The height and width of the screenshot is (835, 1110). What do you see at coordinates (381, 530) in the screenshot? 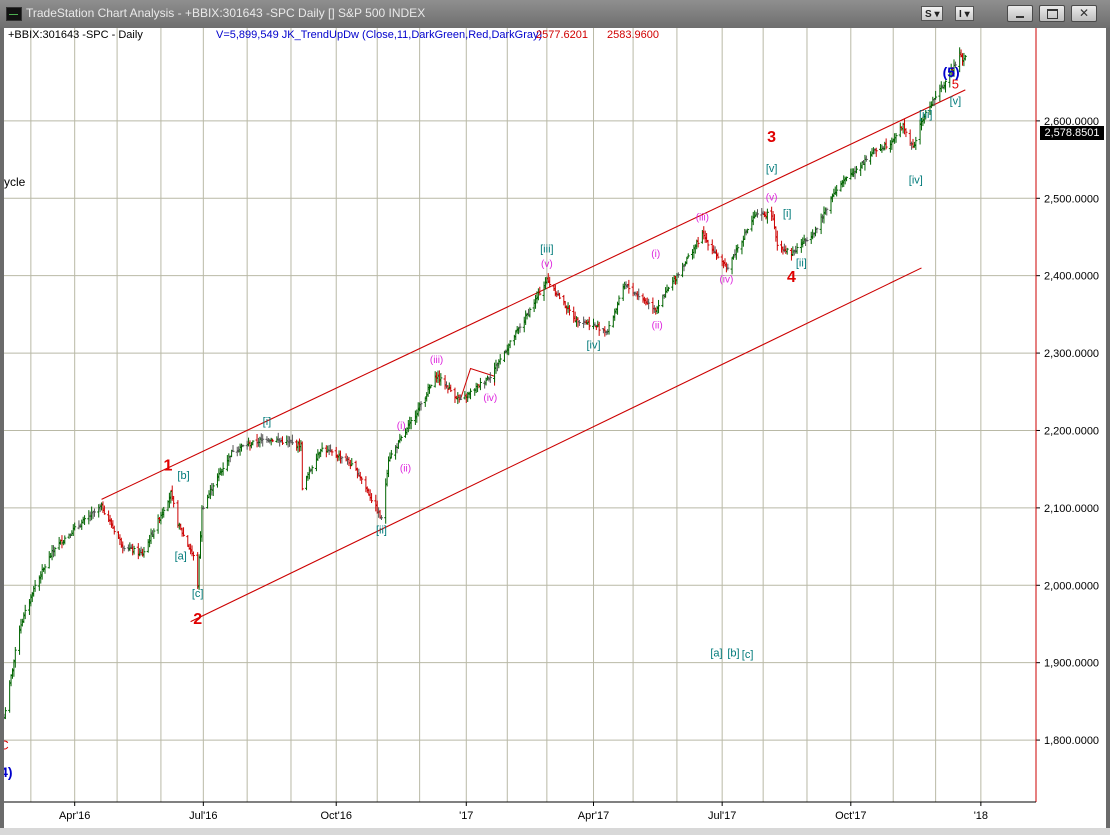
I see `wave-label: [ii]` at bounding box center [381, 530].